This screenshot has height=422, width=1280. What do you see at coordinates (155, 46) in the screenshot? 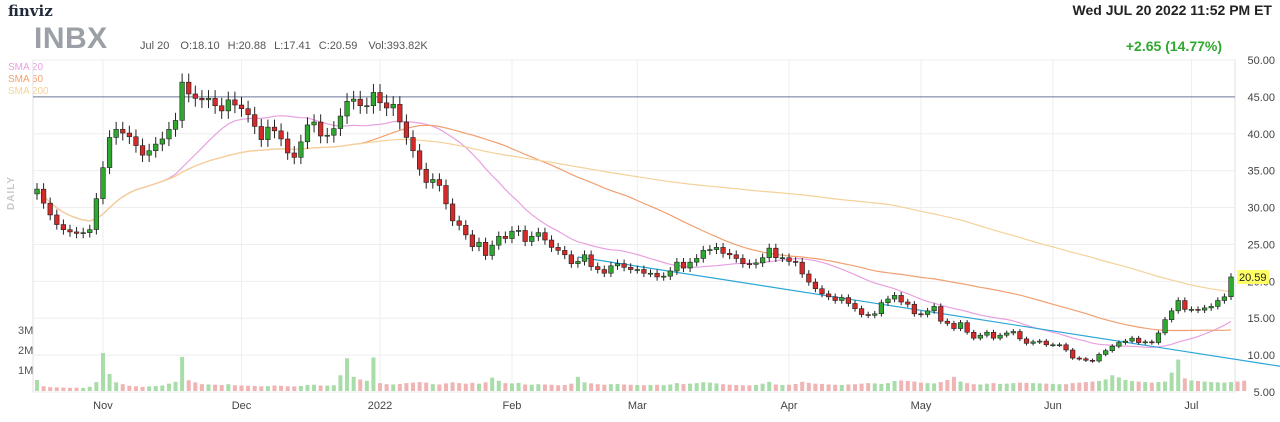
I see `ohlc-date: Jul 20` at bounding box center [155, 46].